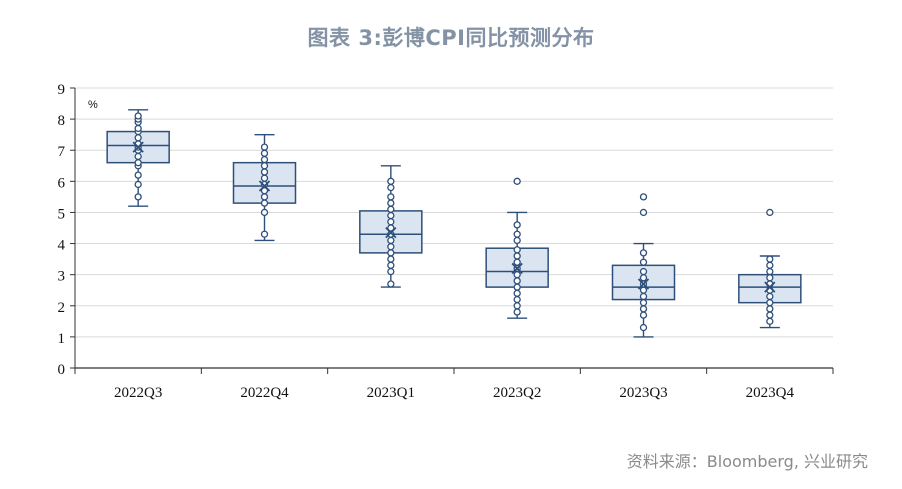 The height and width of the screenshot is (489, 902). What do you see at coordinates (770, 393) in the screenshot?
I see `x-tick-label: 2023Q4` at bounding box center [770, 393].